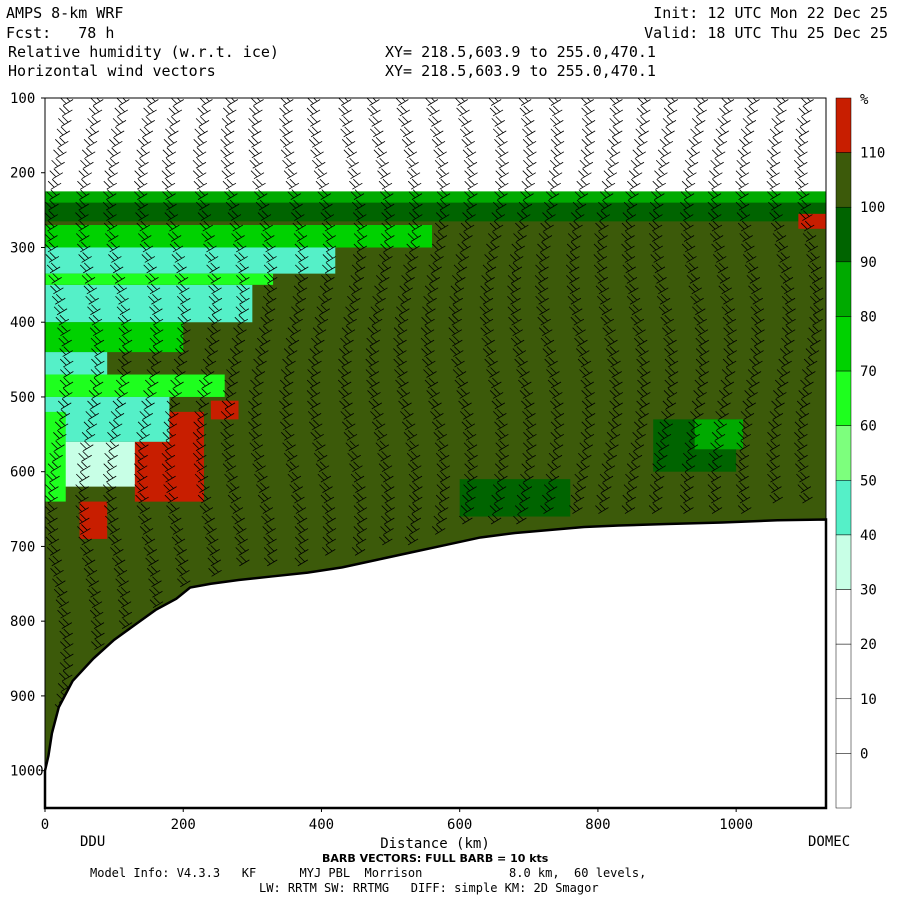 The image size is (900, 900). I want to click on y-tick-label: 700, so click(22, 547).